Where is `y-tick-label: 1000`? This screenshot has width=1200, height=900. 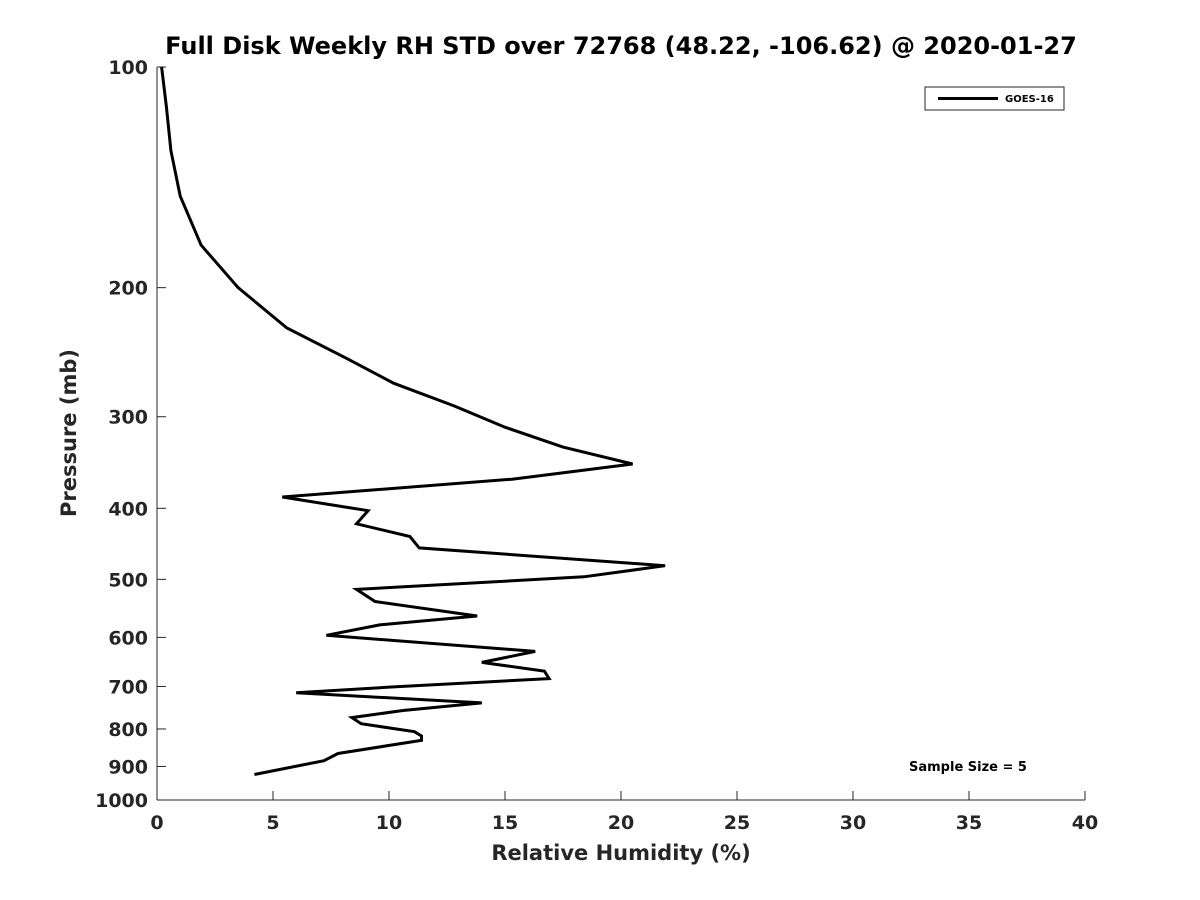 y-tick-label: 1000 is located at coordinates (121, 801).